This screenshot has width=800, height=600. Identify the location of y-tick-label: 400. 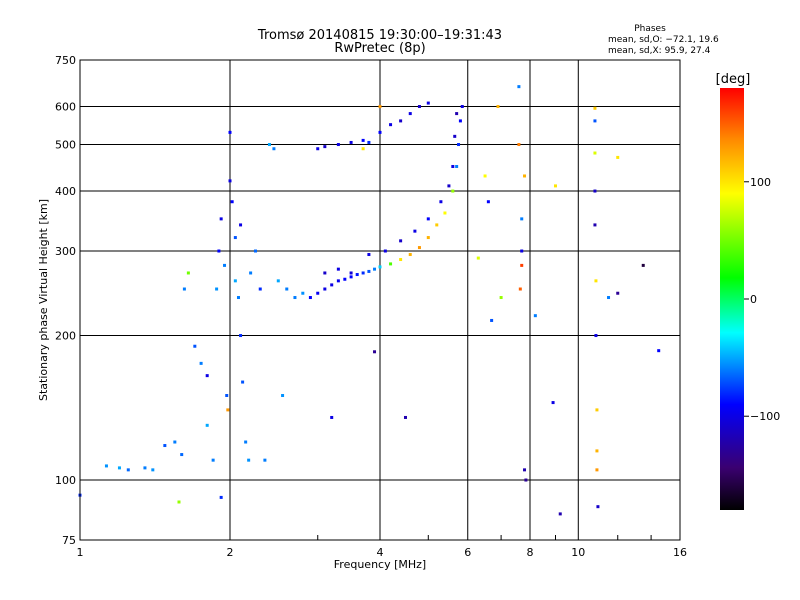
(65, 191).